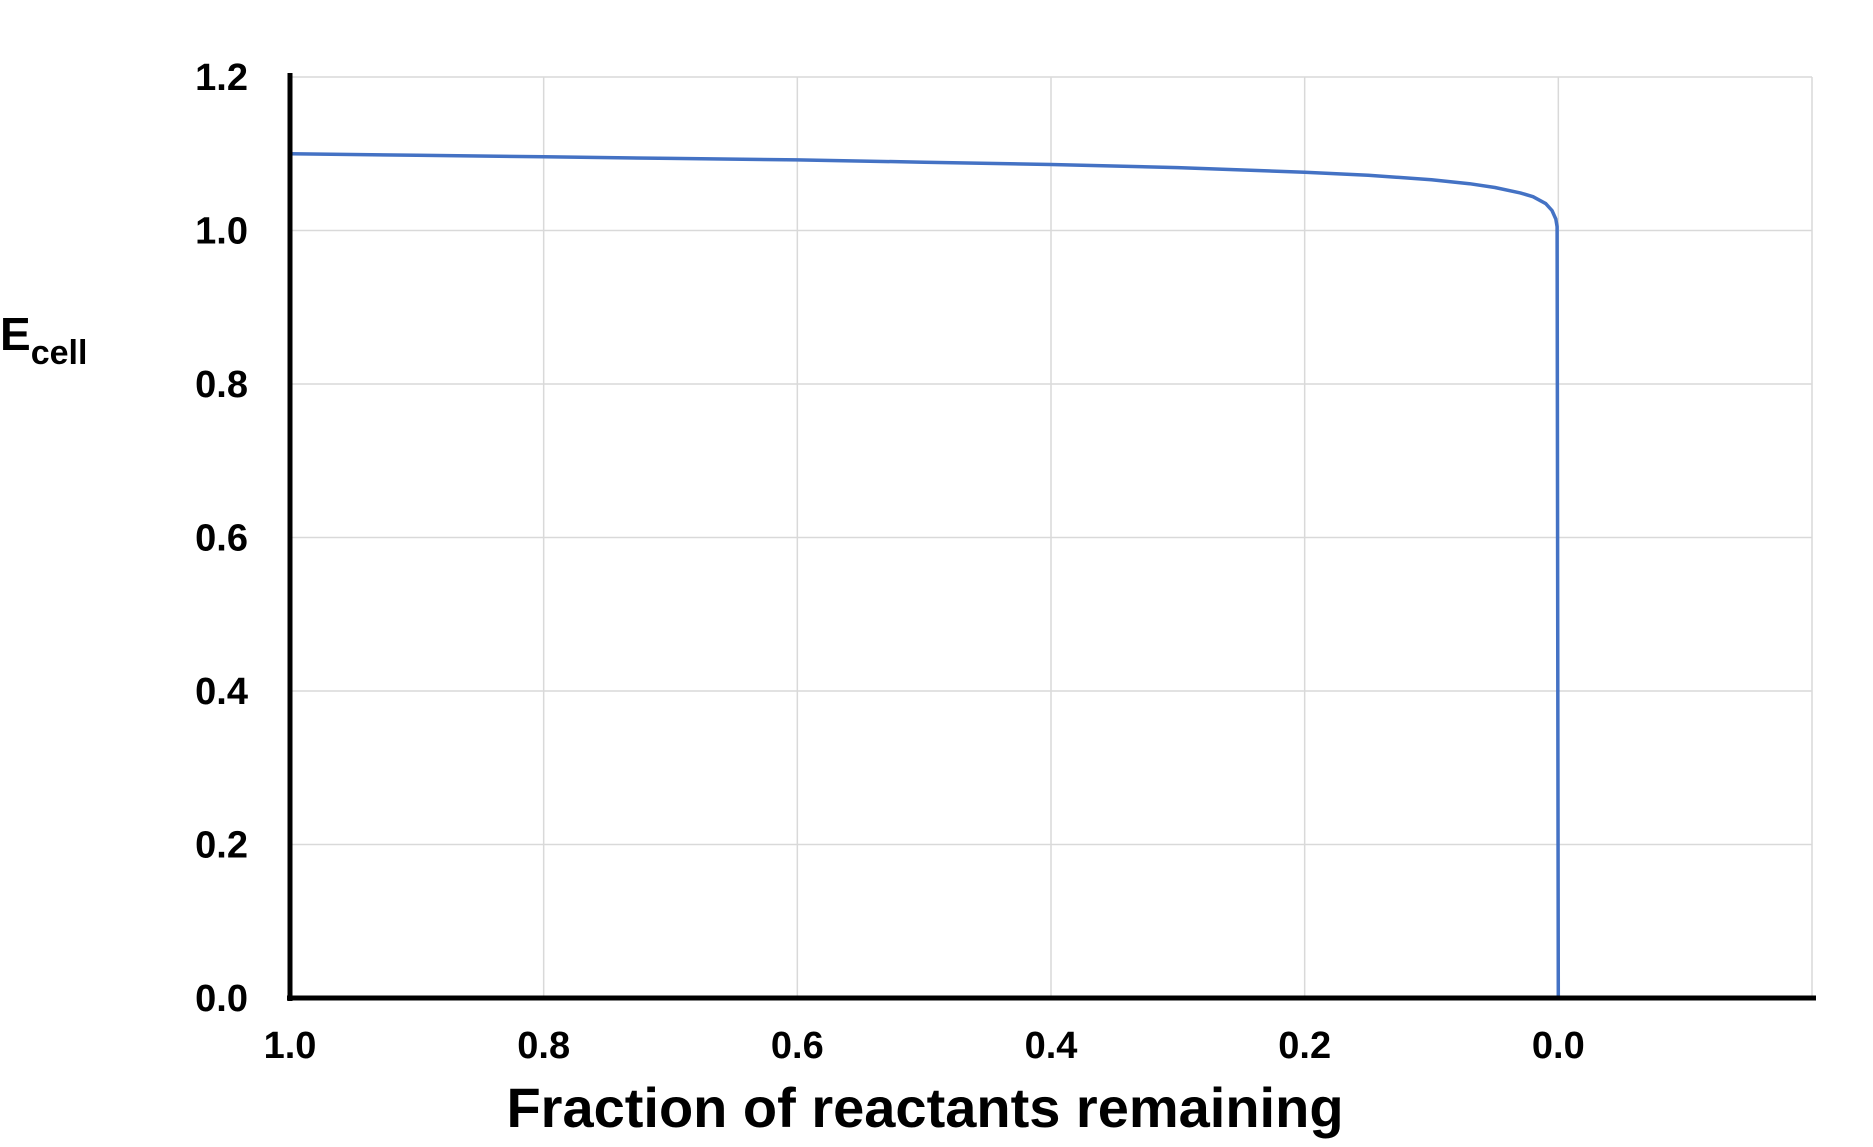  What do you see at coordinates (221, 385) in the screenshot?
I see `y-tick-label: 0.8` at bounding box center [221, 385].